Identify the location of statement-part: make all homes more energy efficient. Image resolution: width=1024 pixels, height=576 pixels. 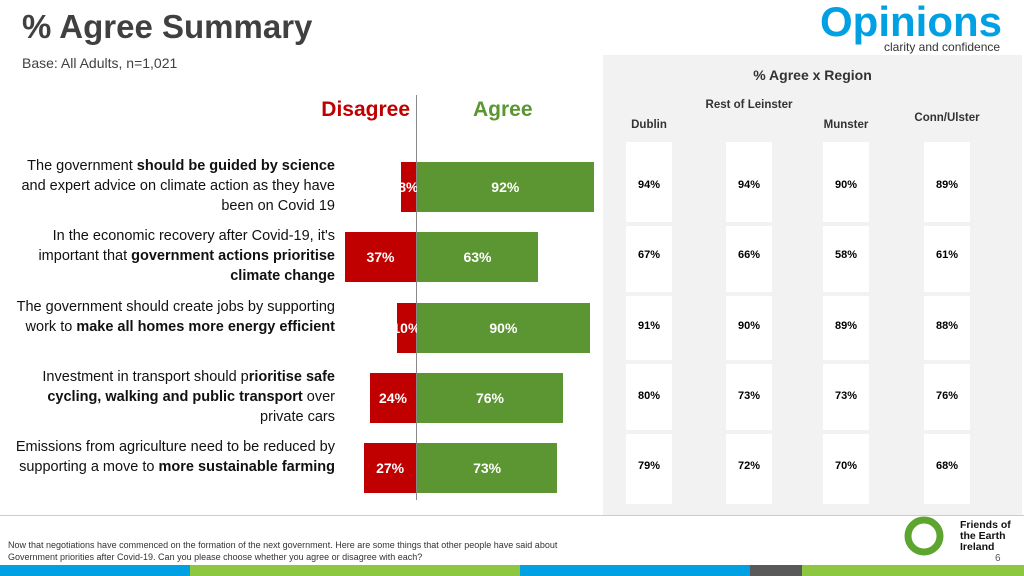
(205, 327).